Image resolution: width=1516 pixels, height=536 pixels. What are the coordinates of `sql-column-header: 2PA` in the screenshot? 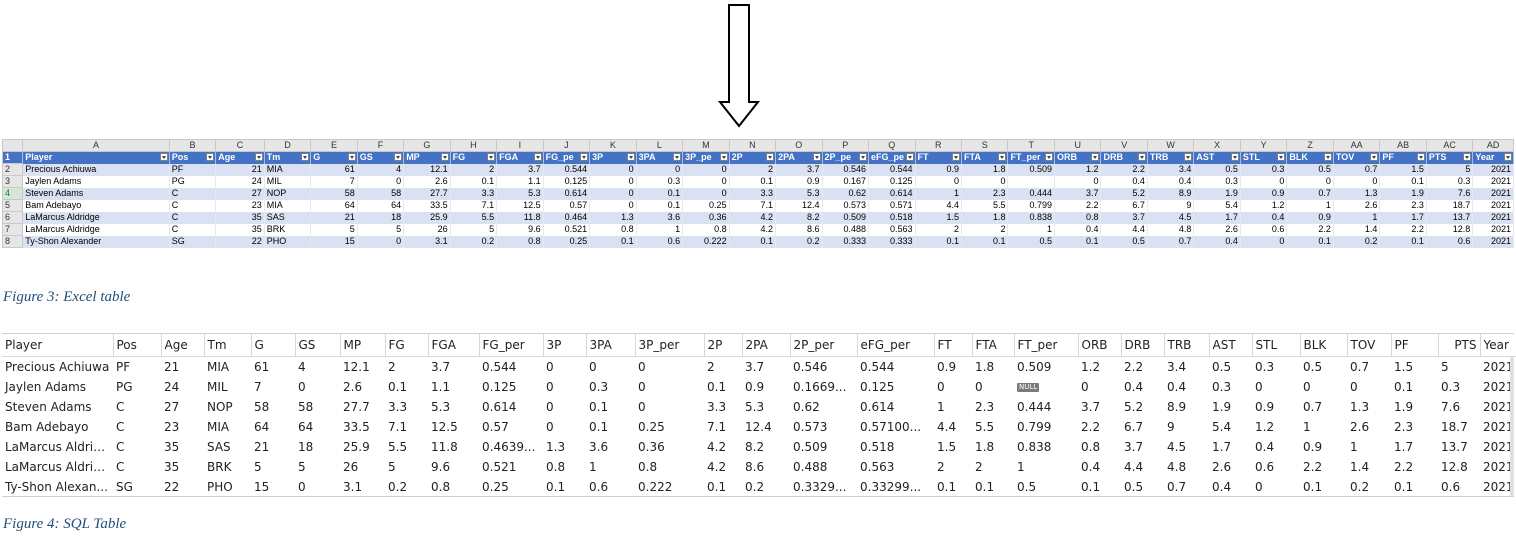 It's located at (766, 345).